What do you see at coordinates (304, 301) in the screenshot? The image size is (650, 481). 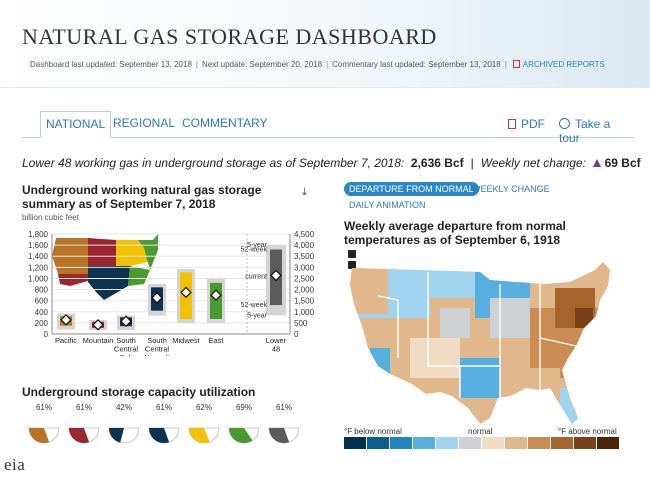 I see `y-tick-right: 1,500` at bounding box center [304, 301].